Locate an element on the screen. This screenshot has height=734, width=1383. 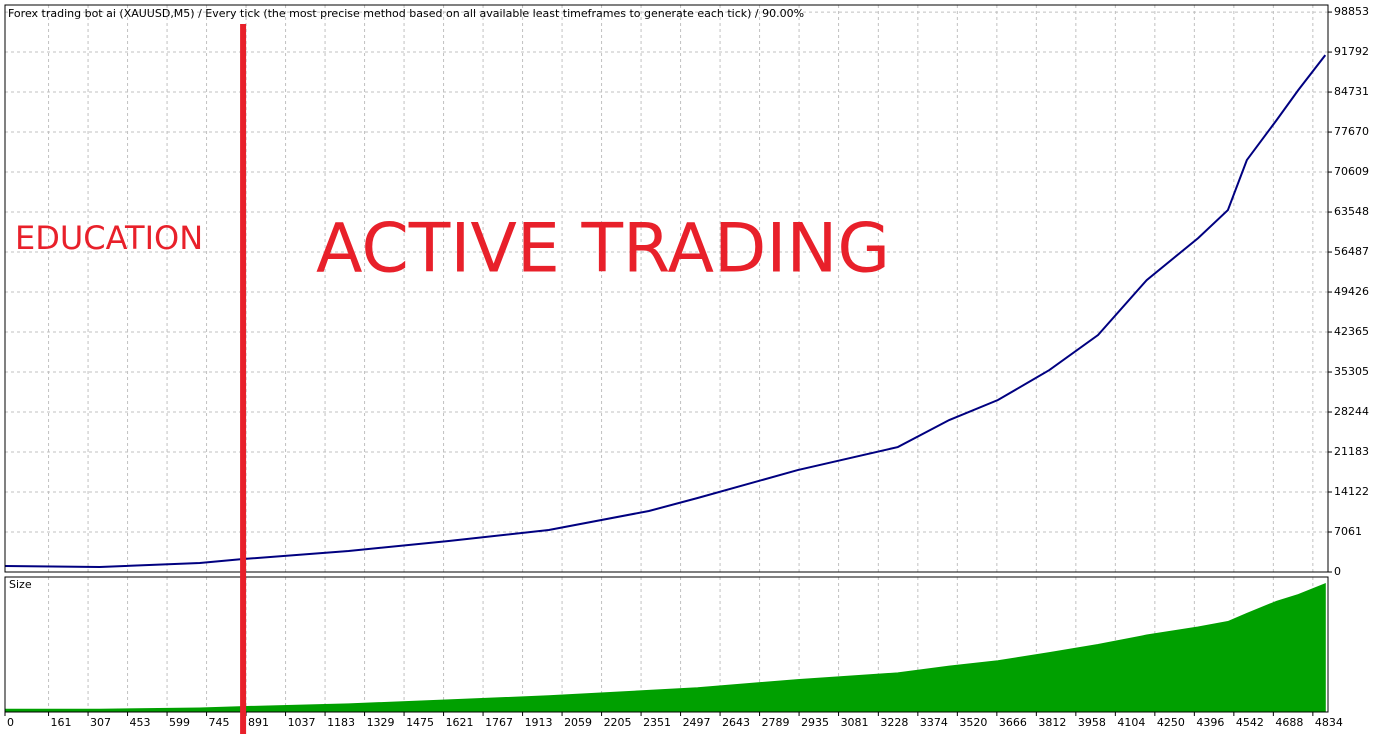
y-tick-label: 84731 is located at coordinates (1351, 91).